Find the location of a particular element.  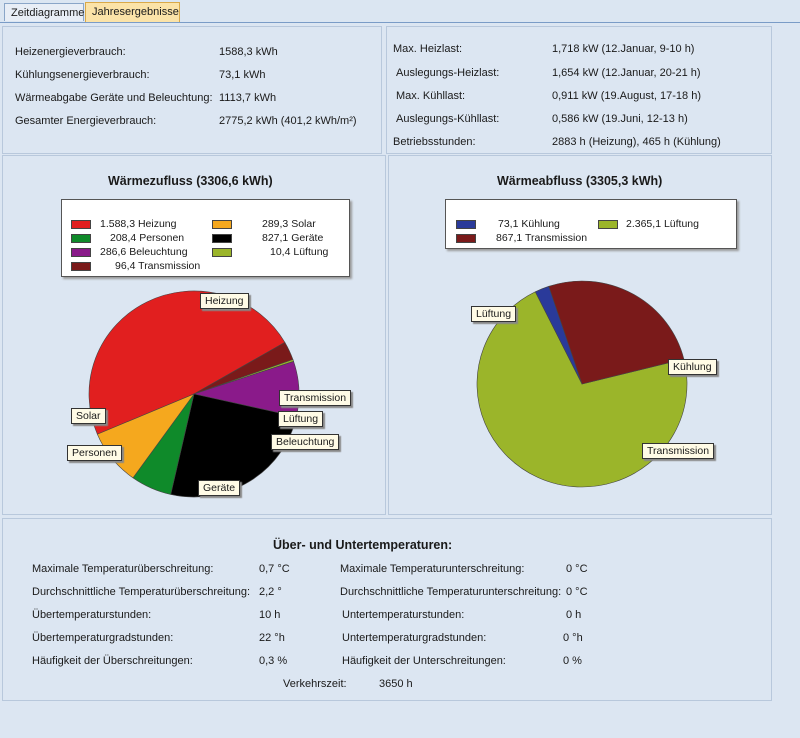

temp-label: Maximale Temperaturüberschreitung: is located at coordinates (123, 569).